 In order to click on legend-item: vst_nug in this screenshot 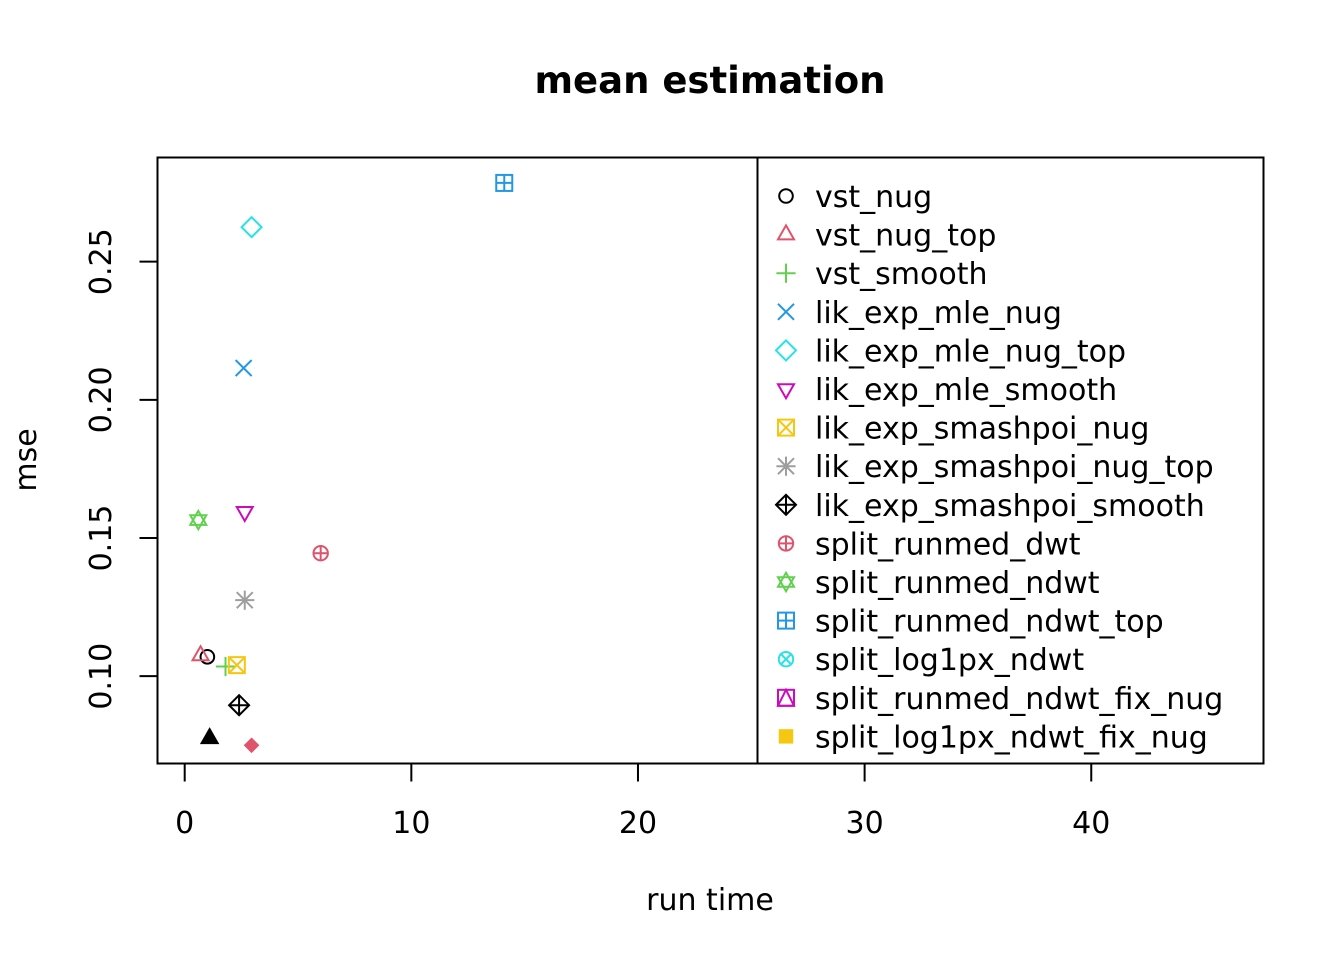, I will do `click(855, 197)`.